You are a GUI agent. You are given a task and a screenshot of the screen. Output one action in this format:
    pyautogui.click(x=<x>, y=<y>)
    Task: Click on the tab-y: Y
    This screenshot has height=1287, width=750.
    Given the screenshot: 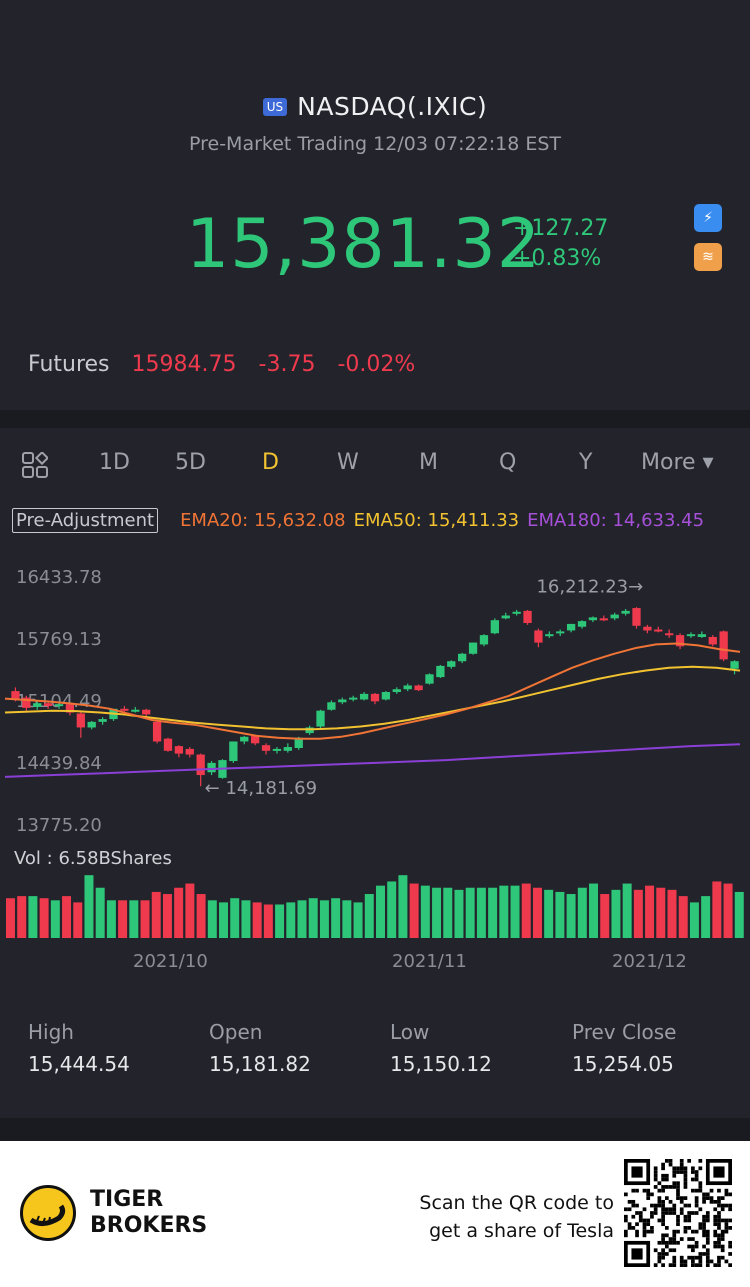 What is the action you would take?
    pyautogui.click(x=586, y=462)
    